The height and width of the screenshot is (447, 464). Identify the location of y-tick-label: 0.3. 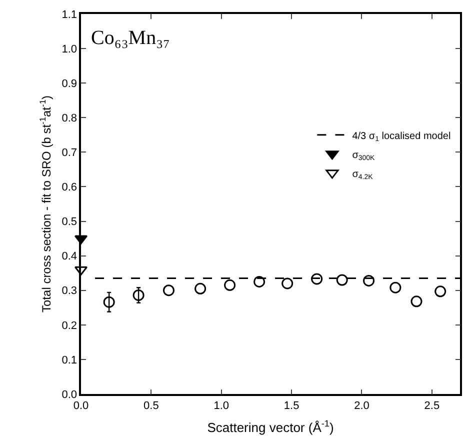
(70, 291).